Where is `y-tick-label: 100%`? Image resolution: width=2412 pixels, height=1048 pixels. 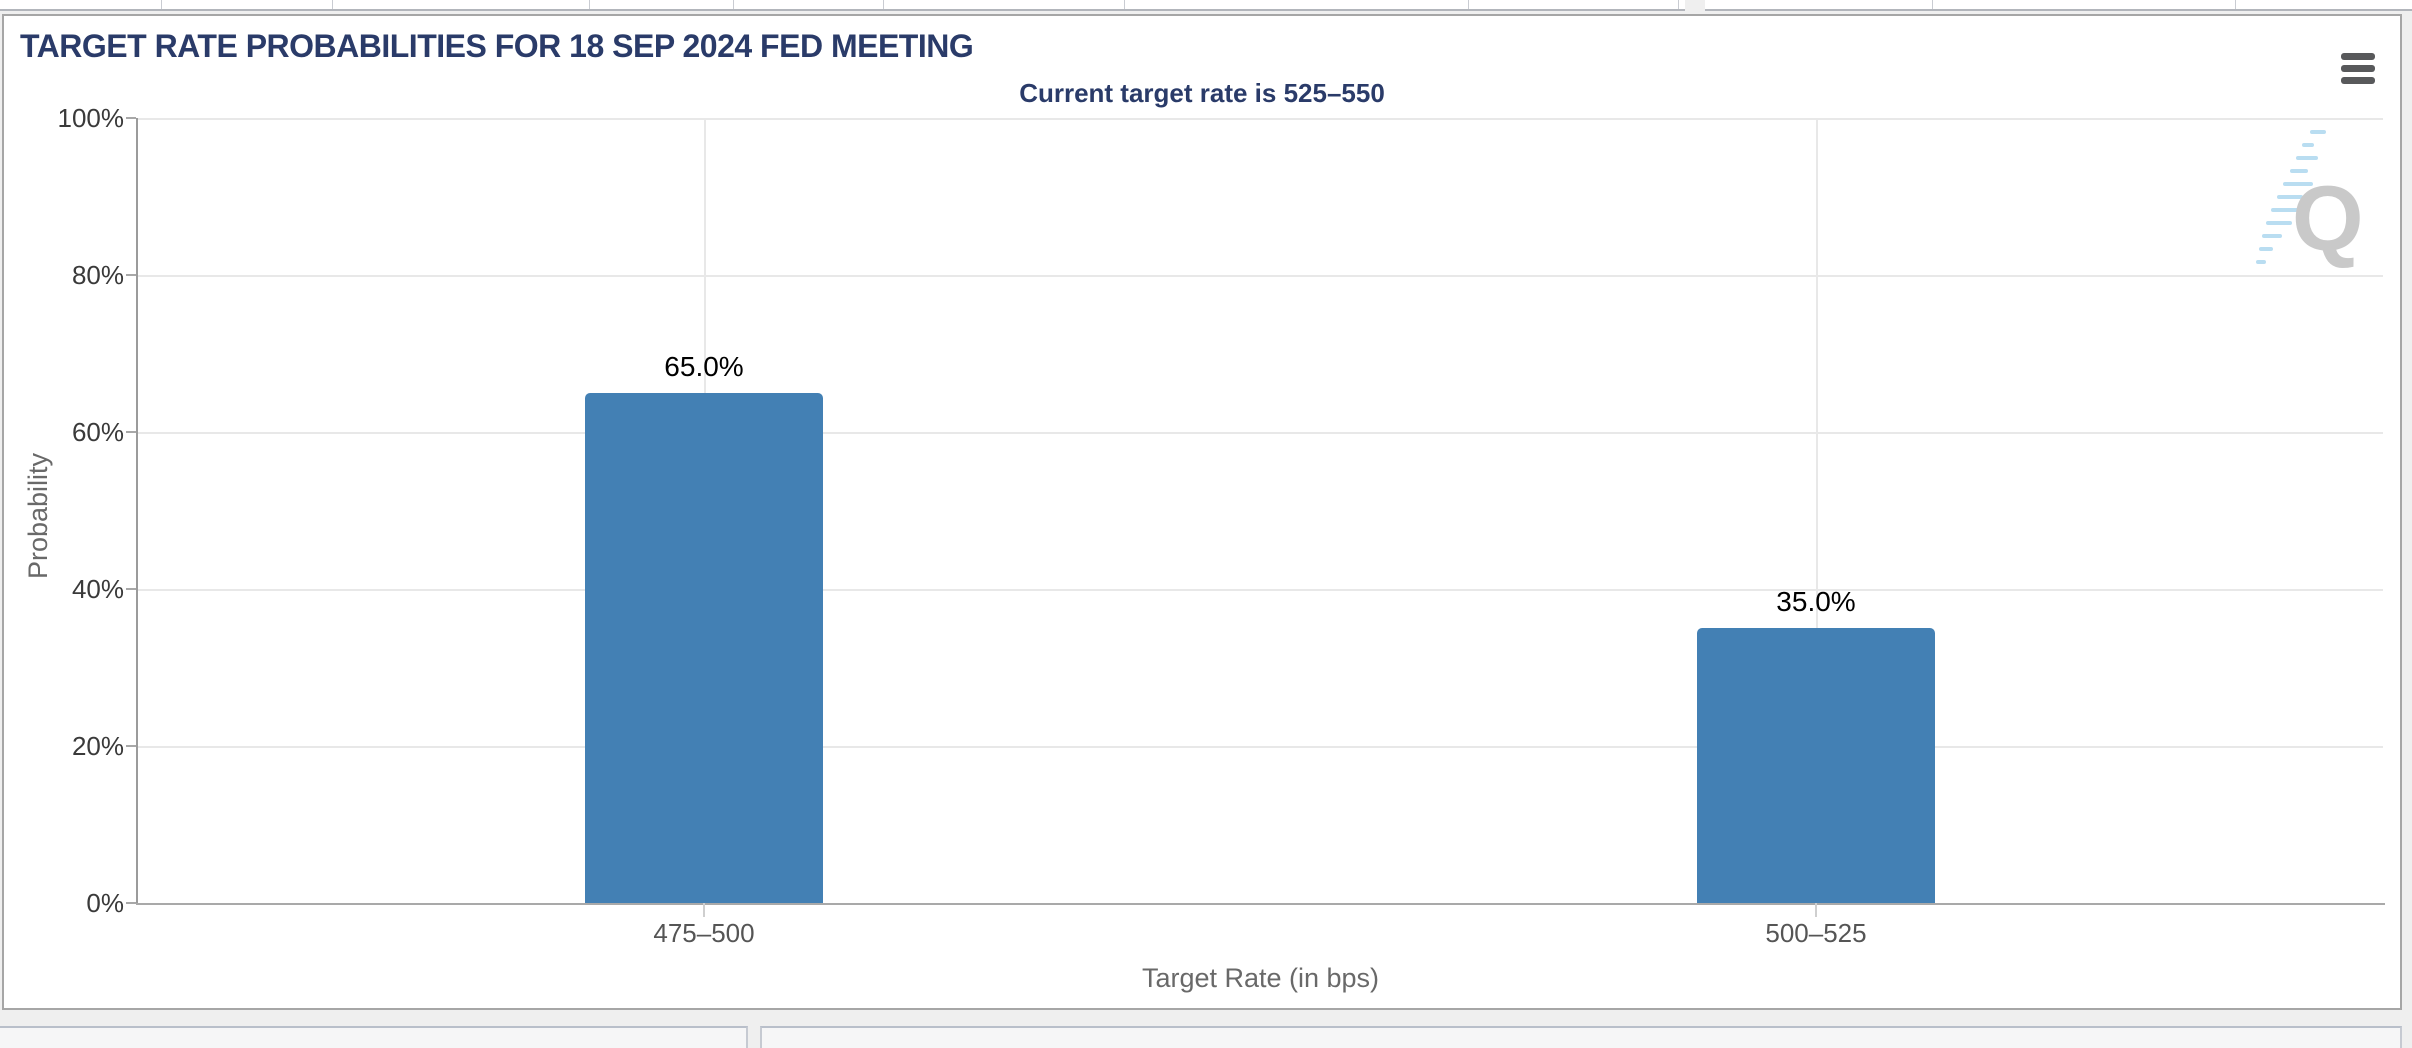
y-tick-label: 100% is located at coordinates (91, 118).